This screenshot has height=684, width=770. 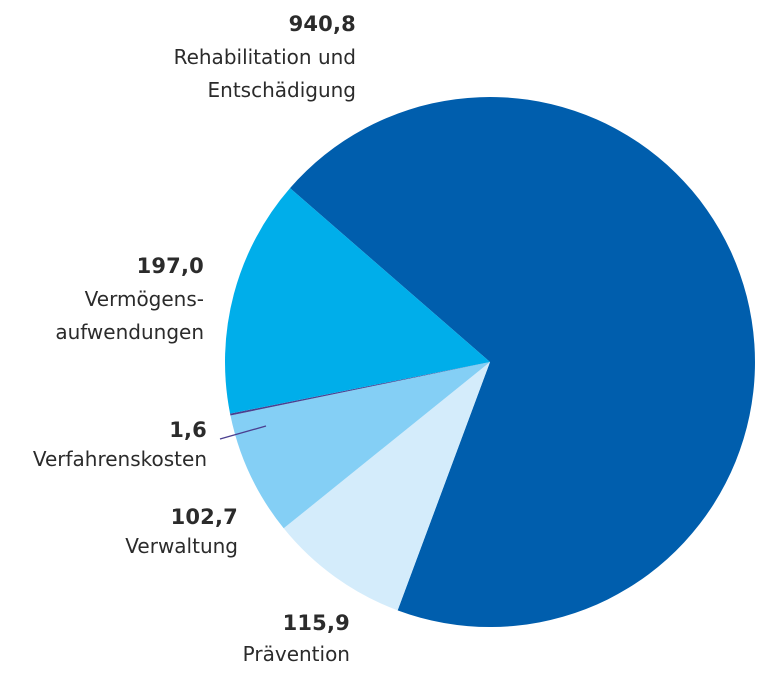 What do you see at coordinates (243, 432) in the screenshot?
I see `verfahrenskosten-leader-line` at bounding box center [243, 432].